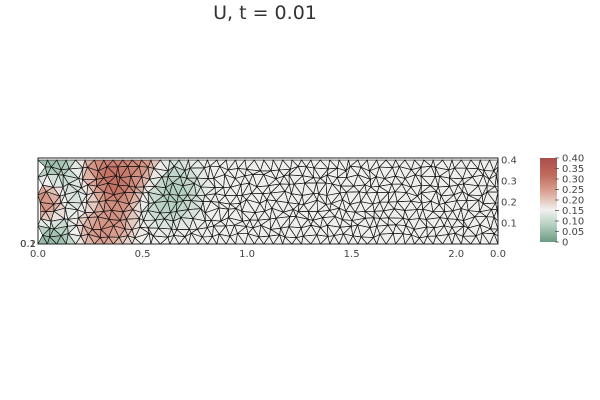 The height and width of the screenshot is (400, 600). Describe the element at coordinates (573, 232) in the screenshot. I see `colorbar-tick-label: 0.05` at that location.